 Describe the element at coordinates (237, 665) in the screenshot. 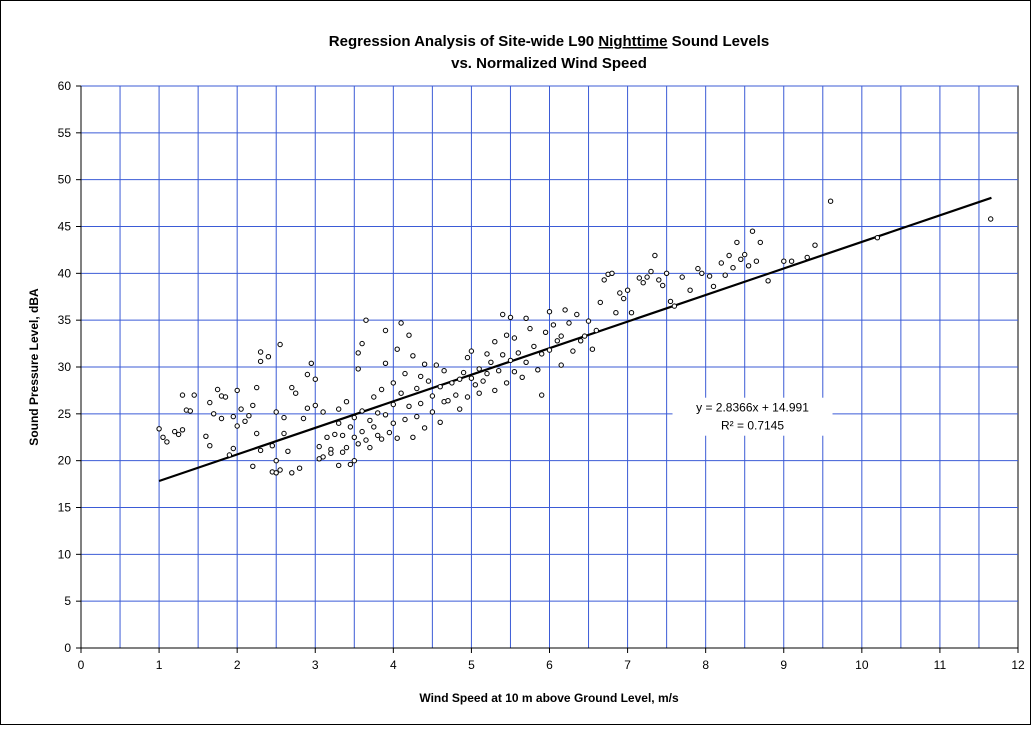

I see `x-tick-label: 2` at that location.